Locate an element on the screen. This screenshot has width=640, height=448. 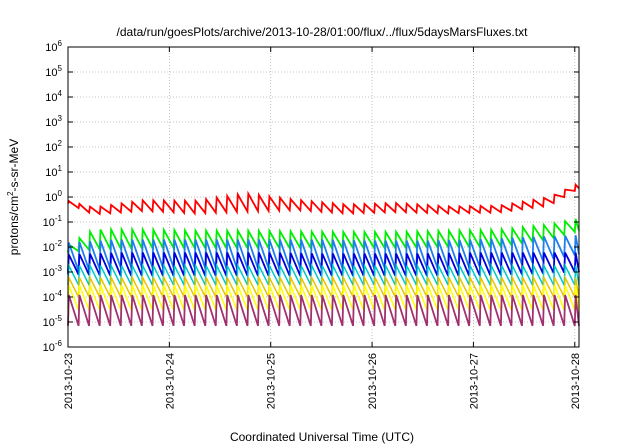
y-tick-label: 10⁻⁴ is located at coordinates (53, 296).